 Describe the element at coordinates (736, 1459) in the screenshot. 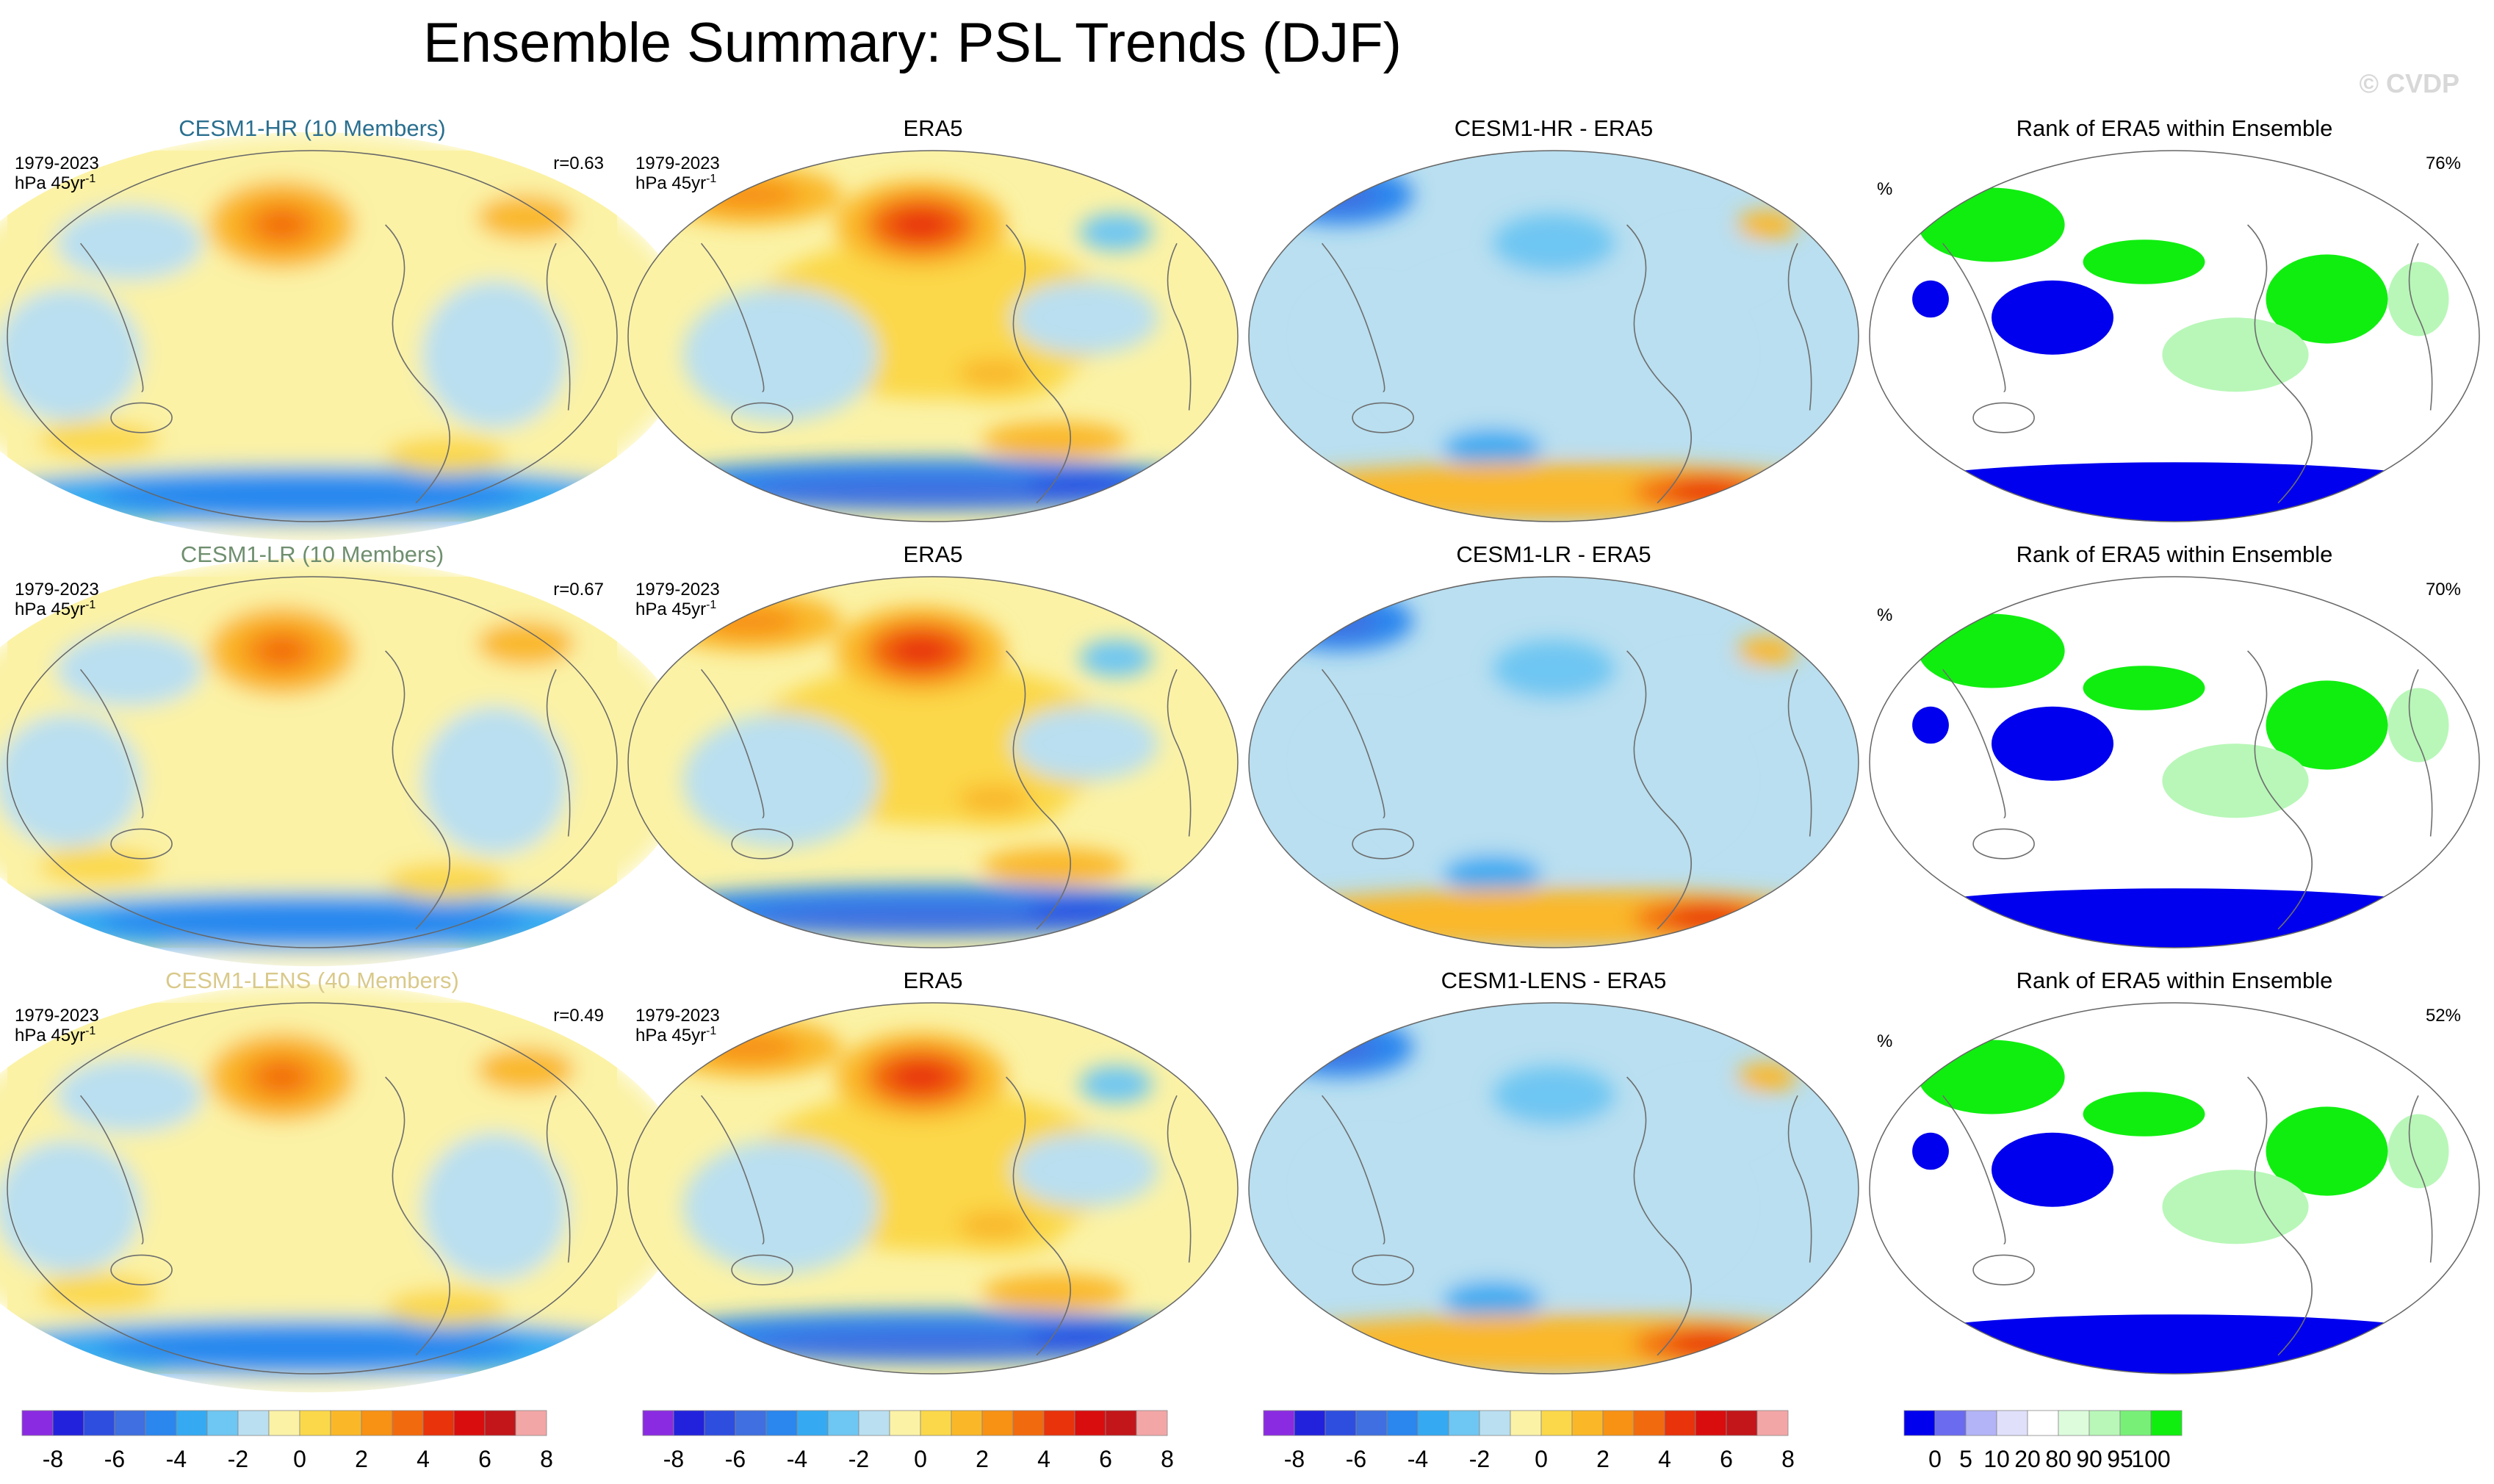

I see `colorbar-tick: -6` at that location.